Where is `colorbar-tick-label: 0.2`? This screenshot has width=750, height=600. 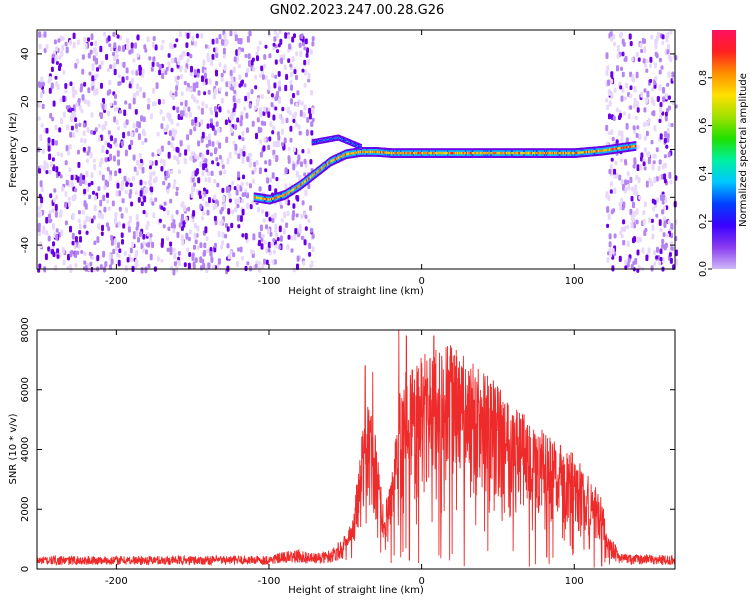
colorbar-tick-label: 0.2 is located at coordinates (703, 221).